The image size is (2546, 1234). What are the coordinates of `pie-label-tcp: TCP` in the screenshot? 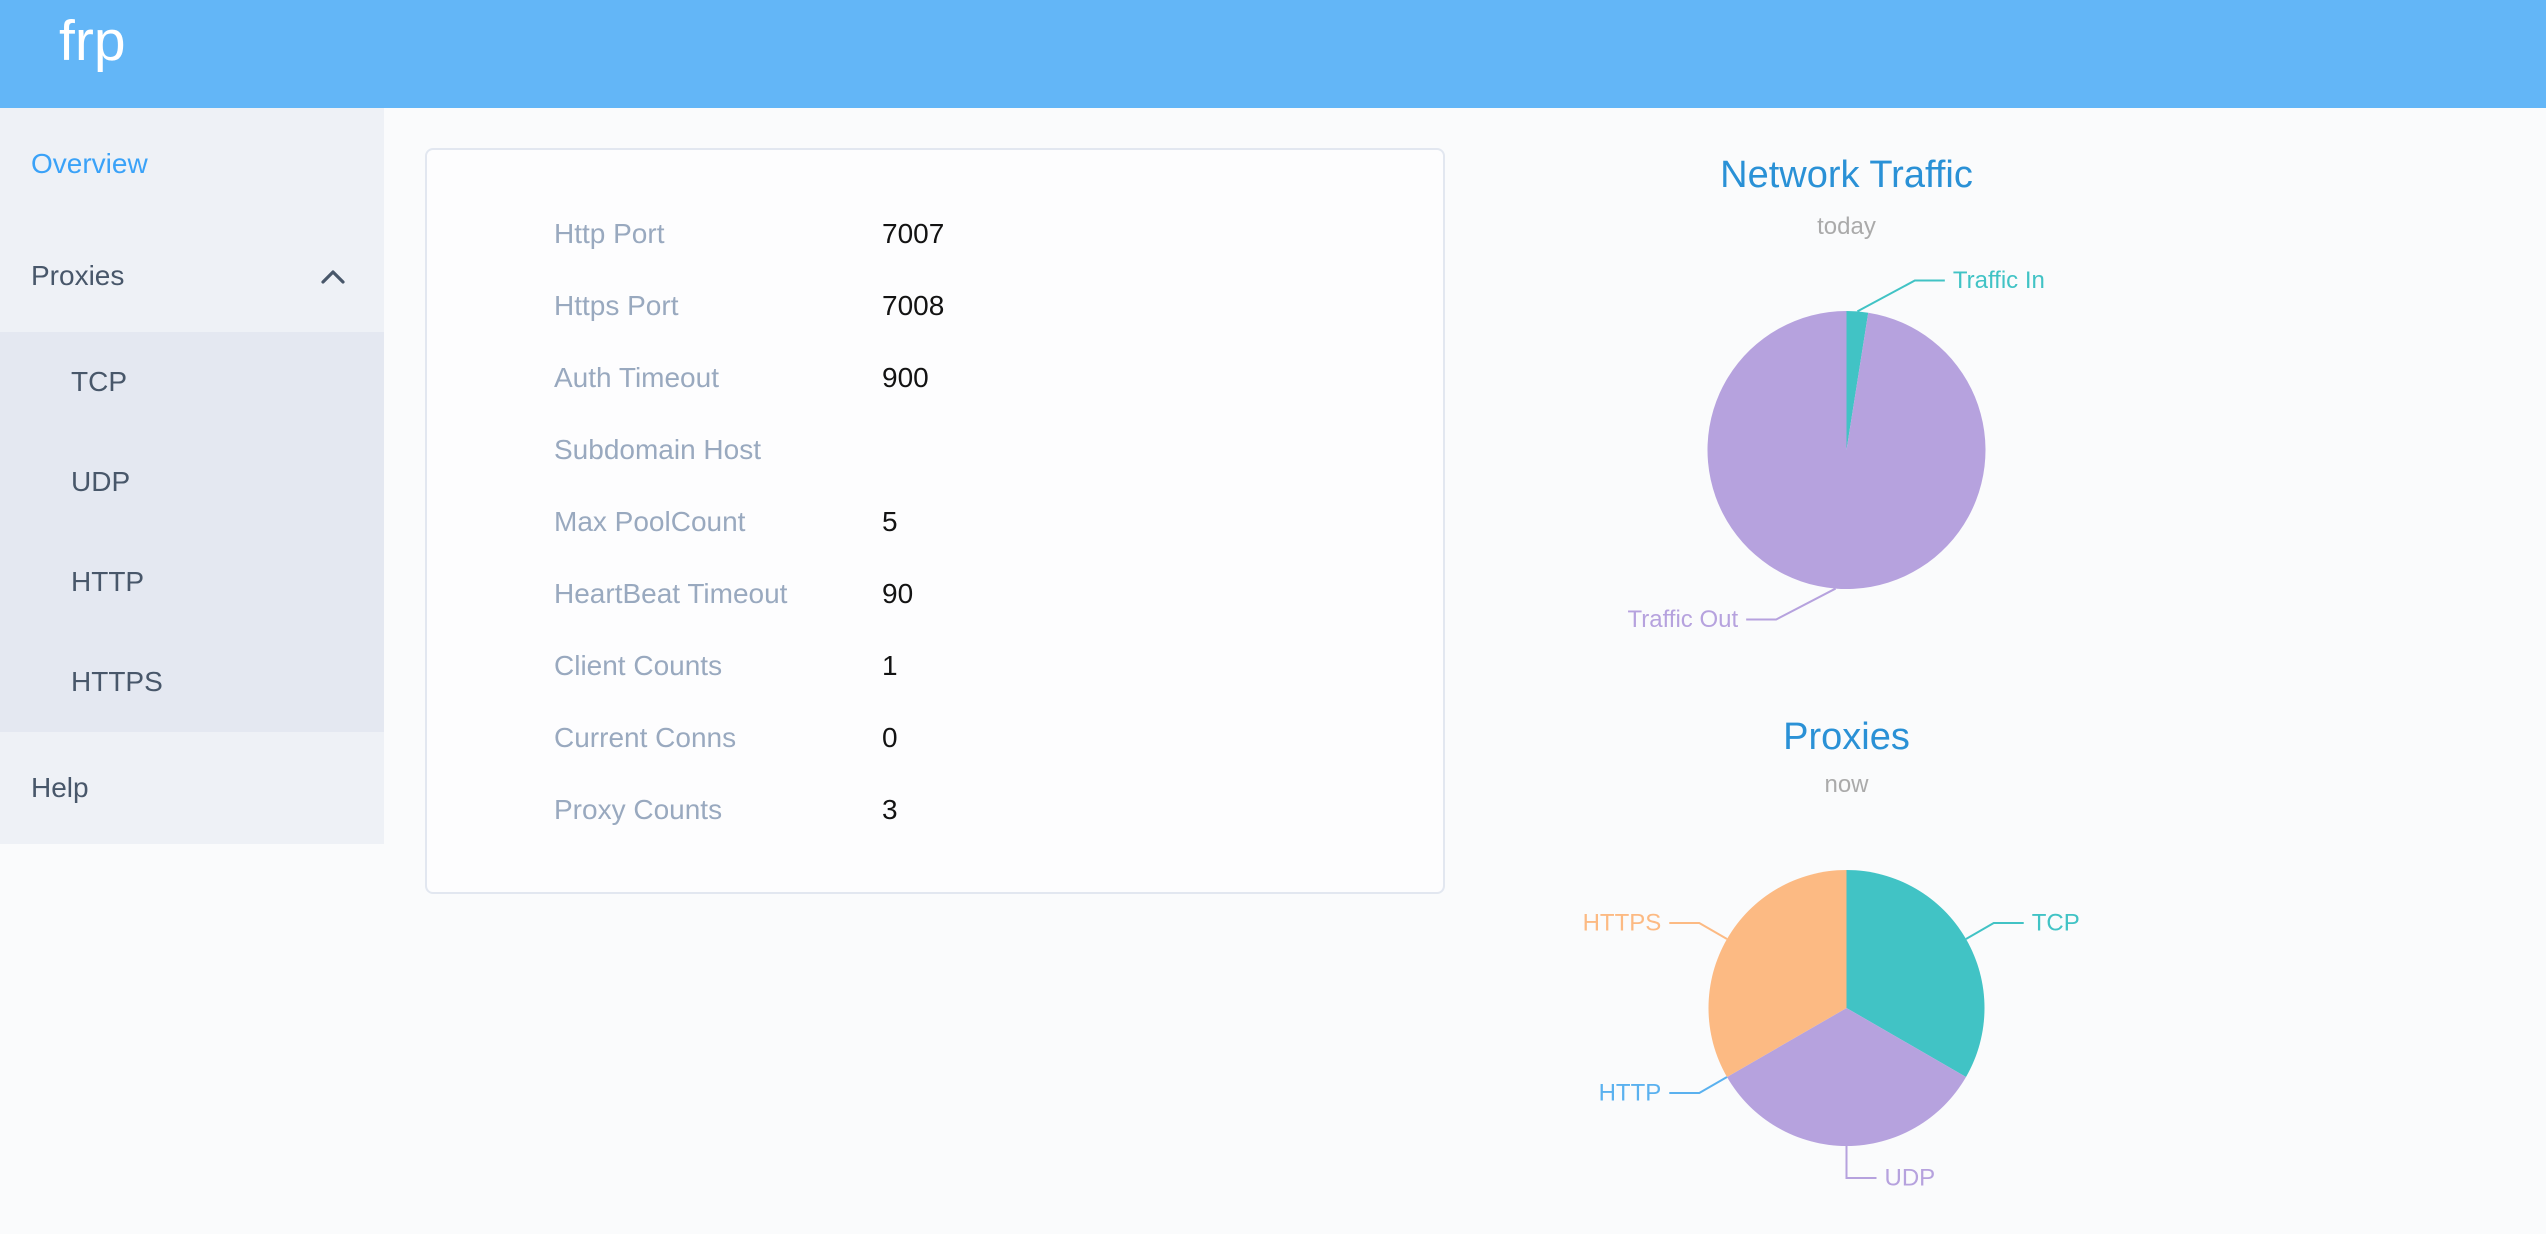 It's located at (2056, 923).